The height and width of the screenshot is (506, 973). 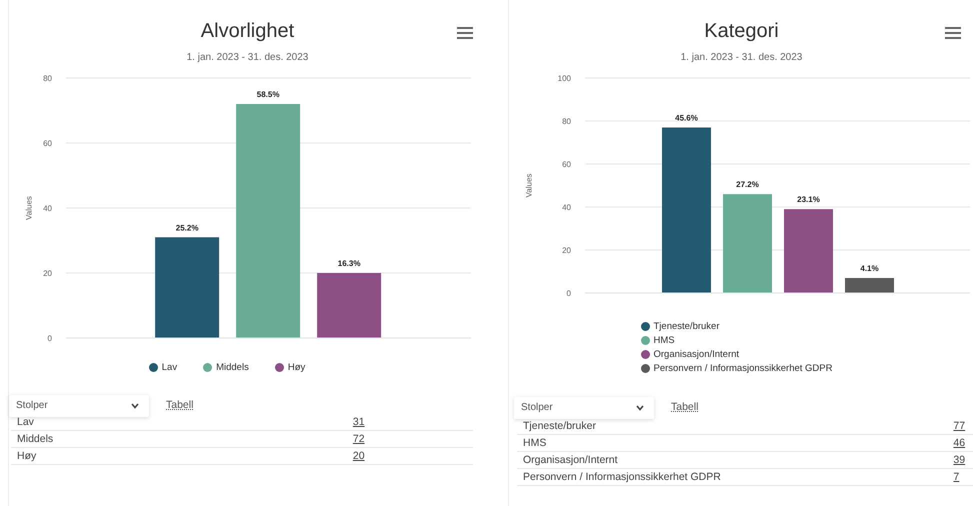 I want to click on chart-title: Alvorlighet, so click(x=247, y=31).